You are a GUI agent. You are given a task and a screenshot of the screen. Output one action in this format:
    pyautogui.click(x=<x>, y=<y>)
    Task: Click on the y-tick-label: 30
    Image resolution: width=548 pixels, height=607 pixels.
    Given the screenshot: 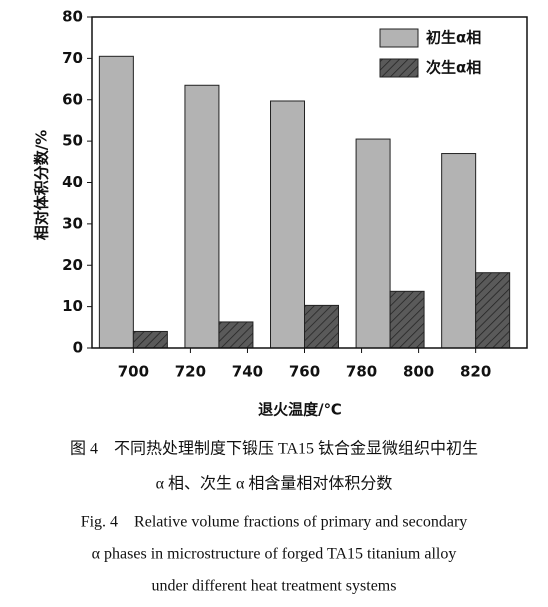 What is the action you would take?
    pyautogui.click(x=72, y=223)
    